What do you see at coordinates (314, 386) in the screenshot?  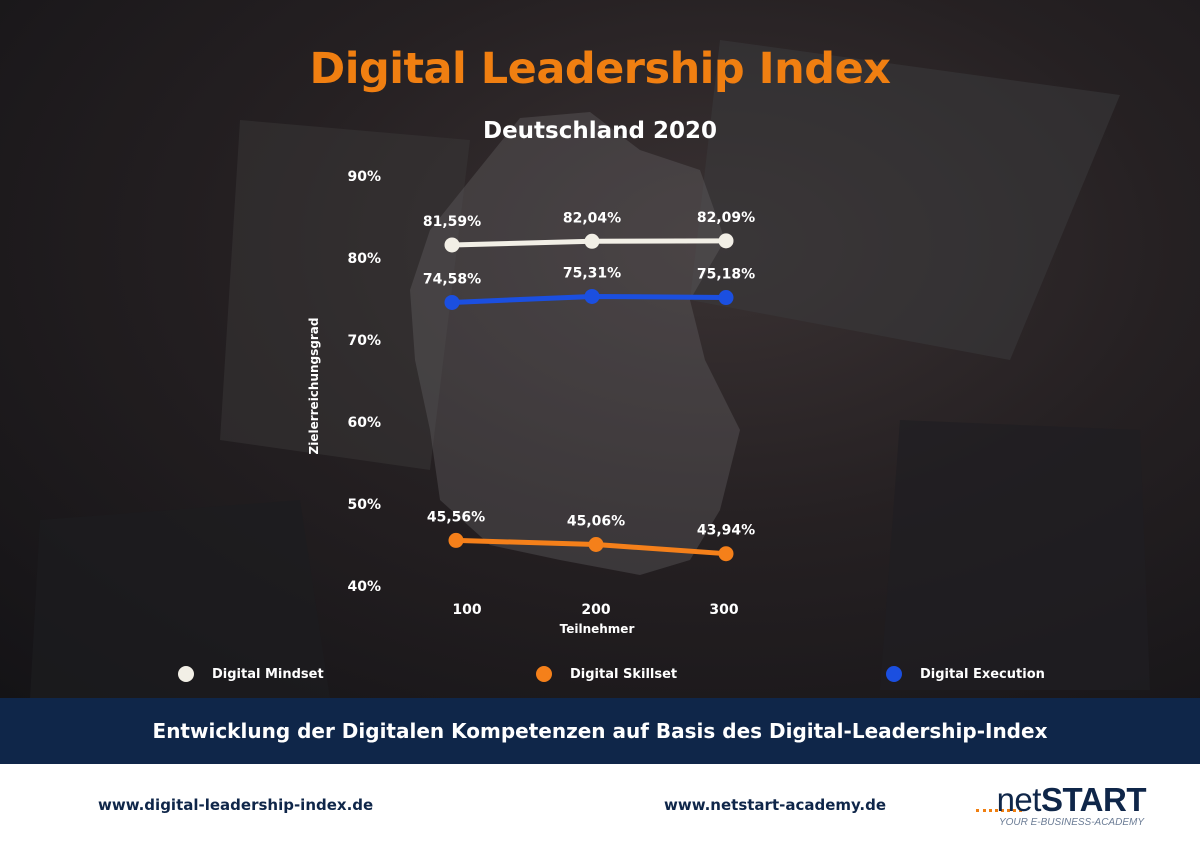 I see `y-axis-label: Zielerreichungsgrad` at bounding box center [314, 386].